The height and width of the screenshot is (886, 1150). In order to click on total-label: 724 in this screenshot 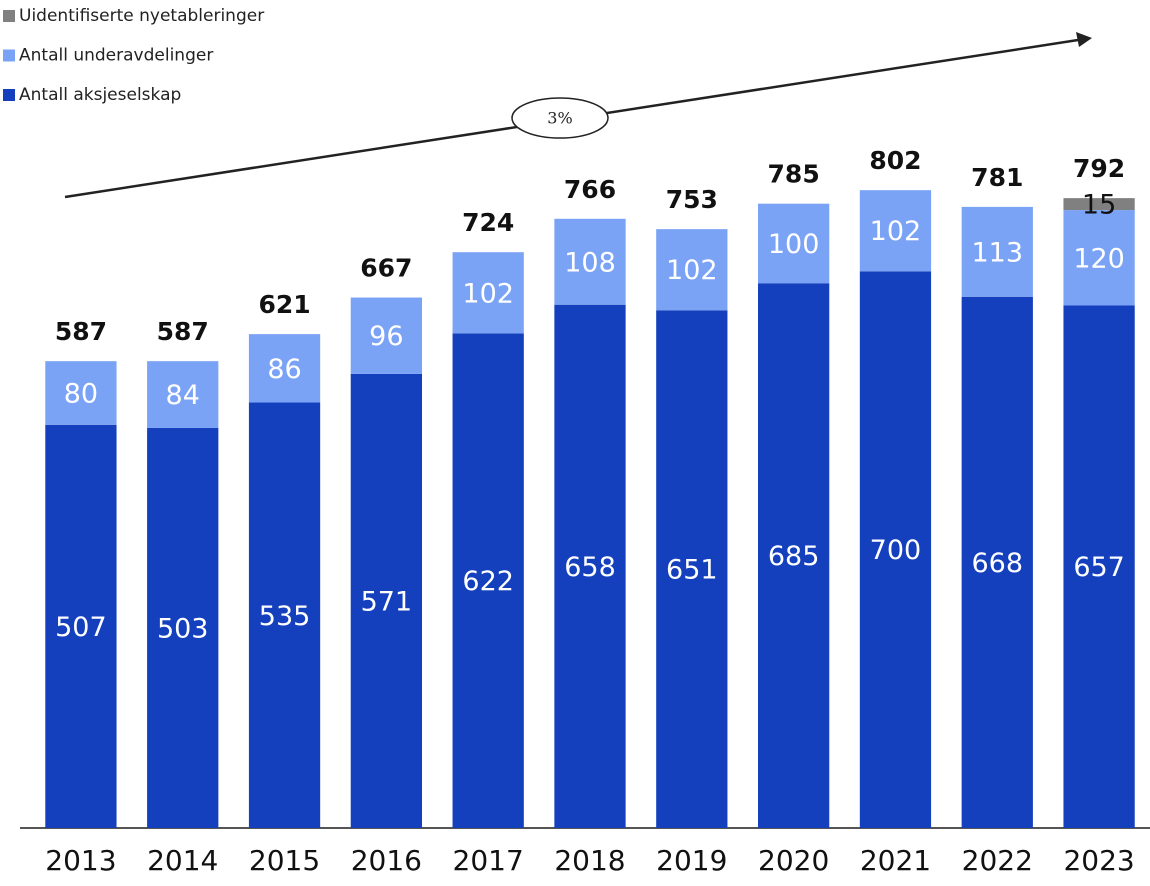, I will do `click(488, 222)`.